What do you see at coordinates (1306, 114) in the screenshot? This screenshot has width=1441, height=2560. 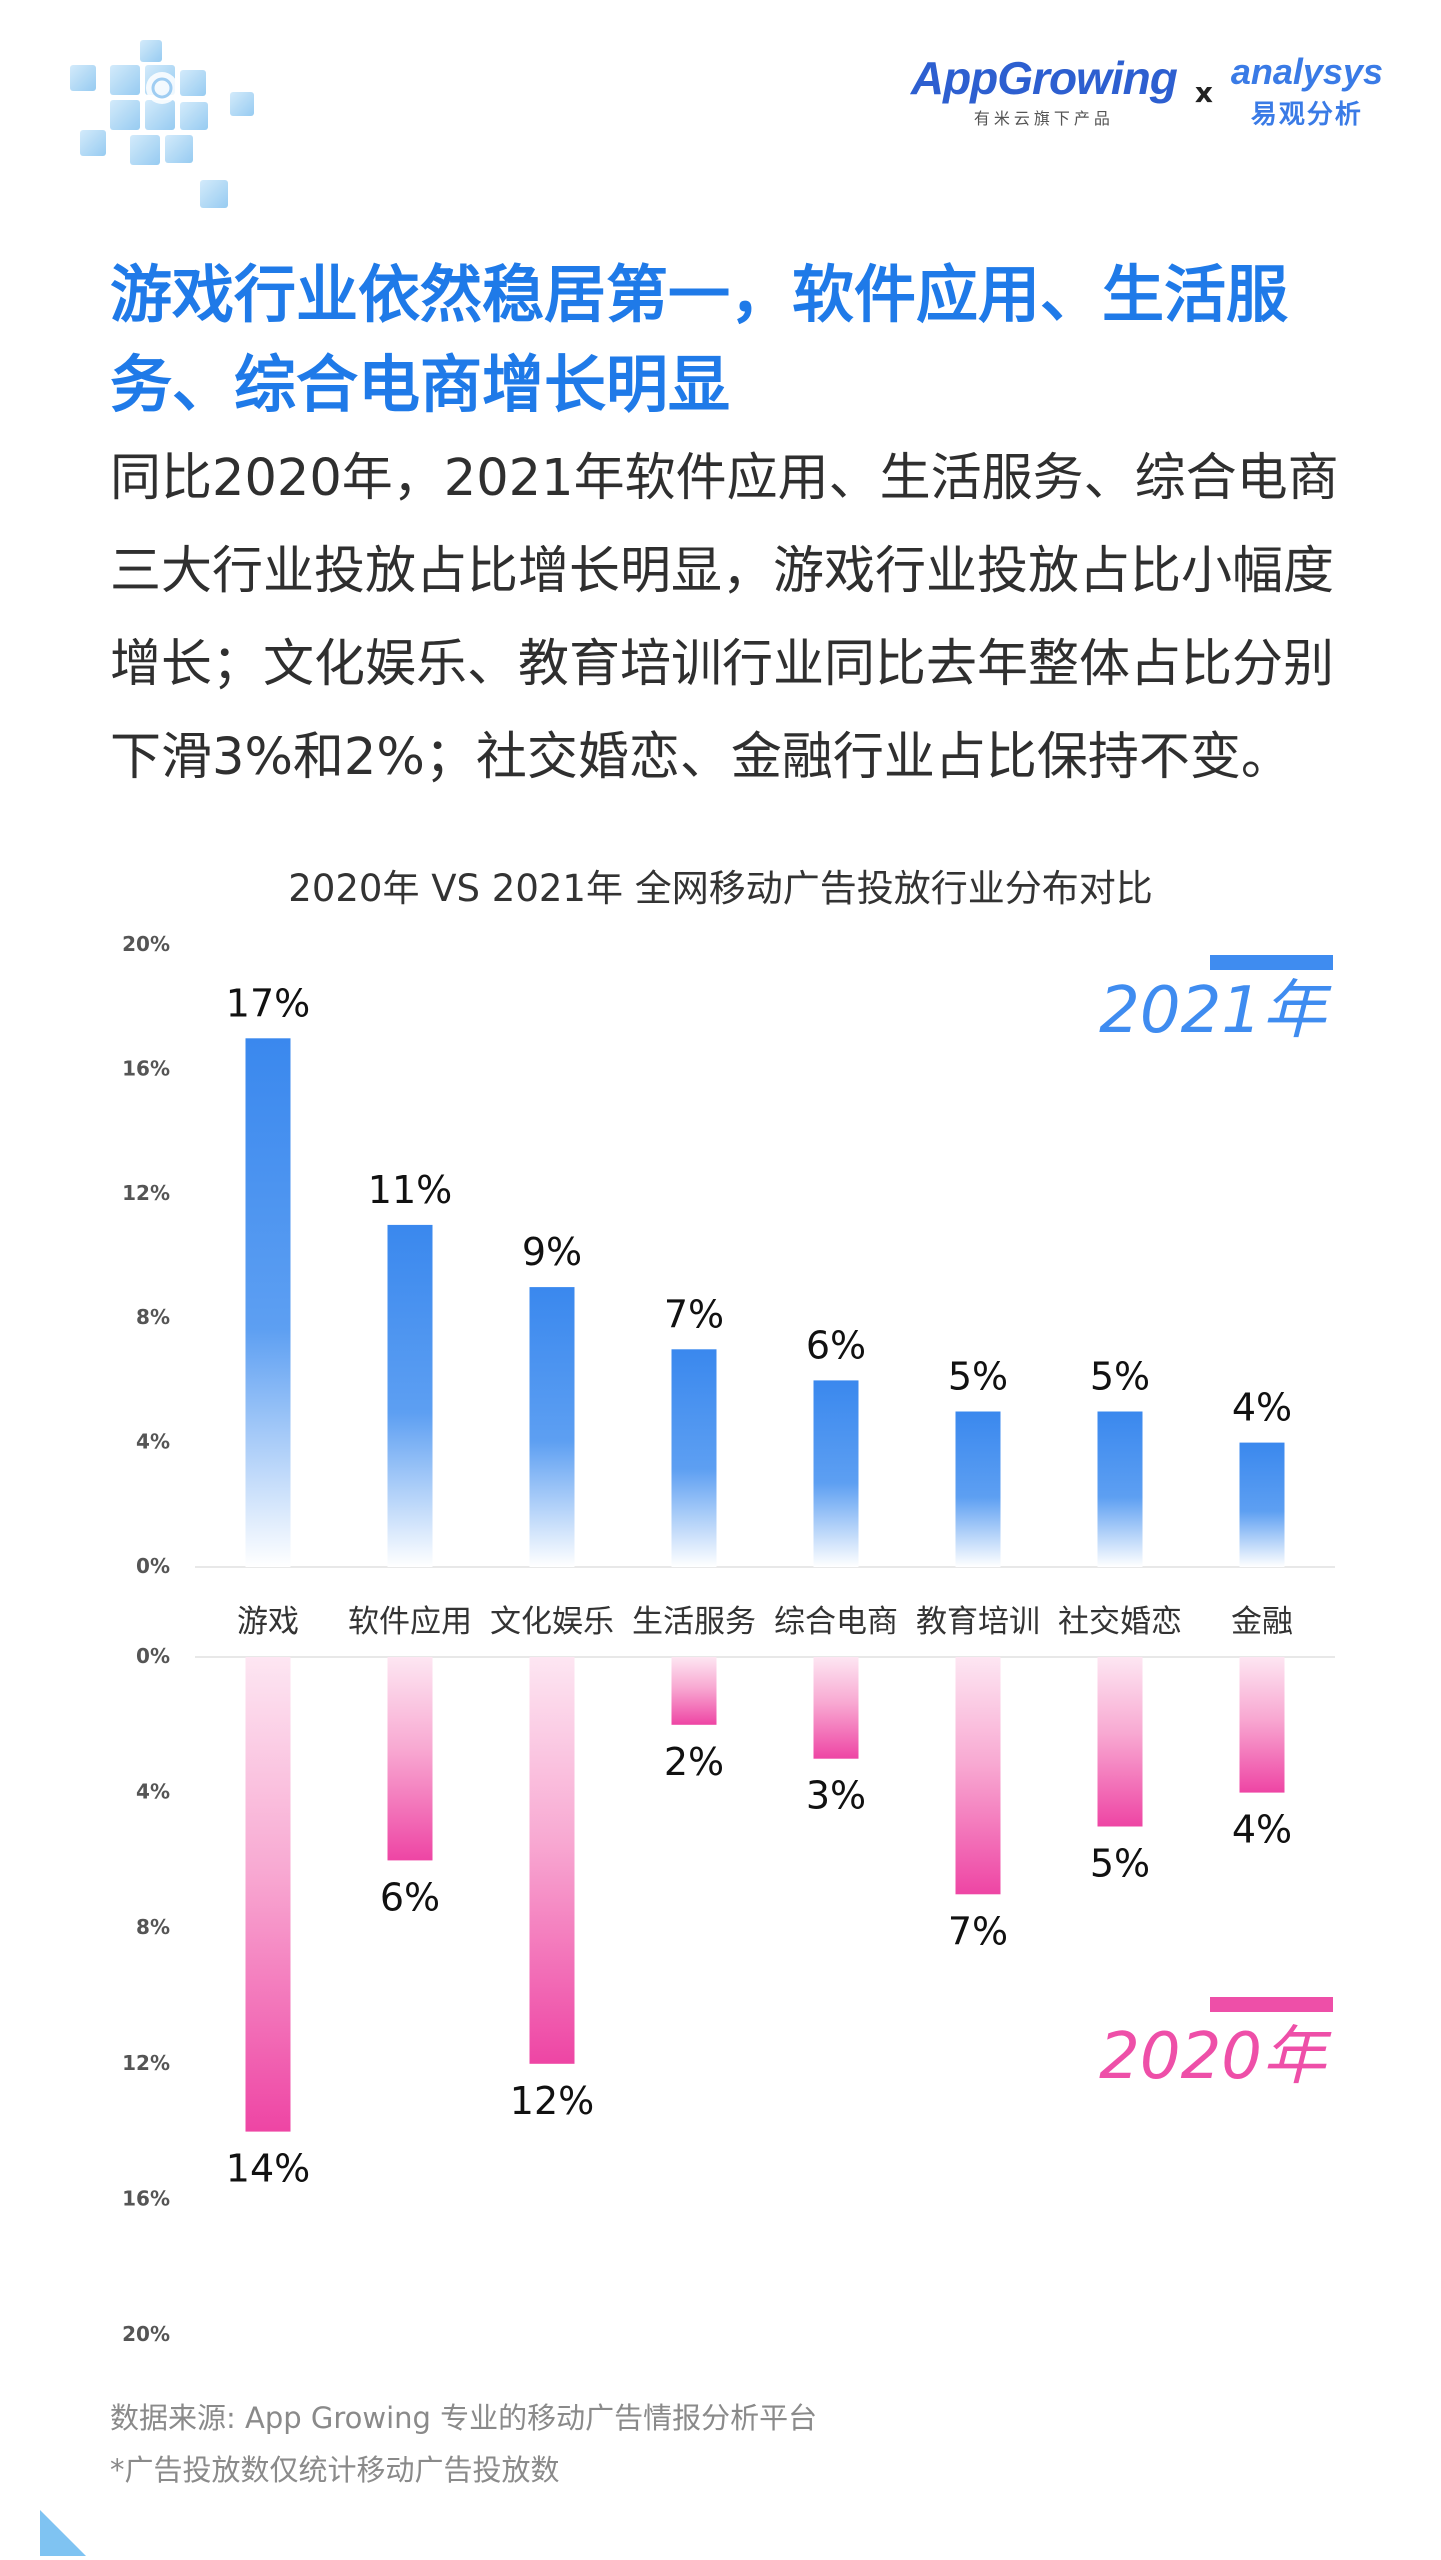 I see `analysys-chinese-name: 易观分析` at bounding box center [1306, 114].